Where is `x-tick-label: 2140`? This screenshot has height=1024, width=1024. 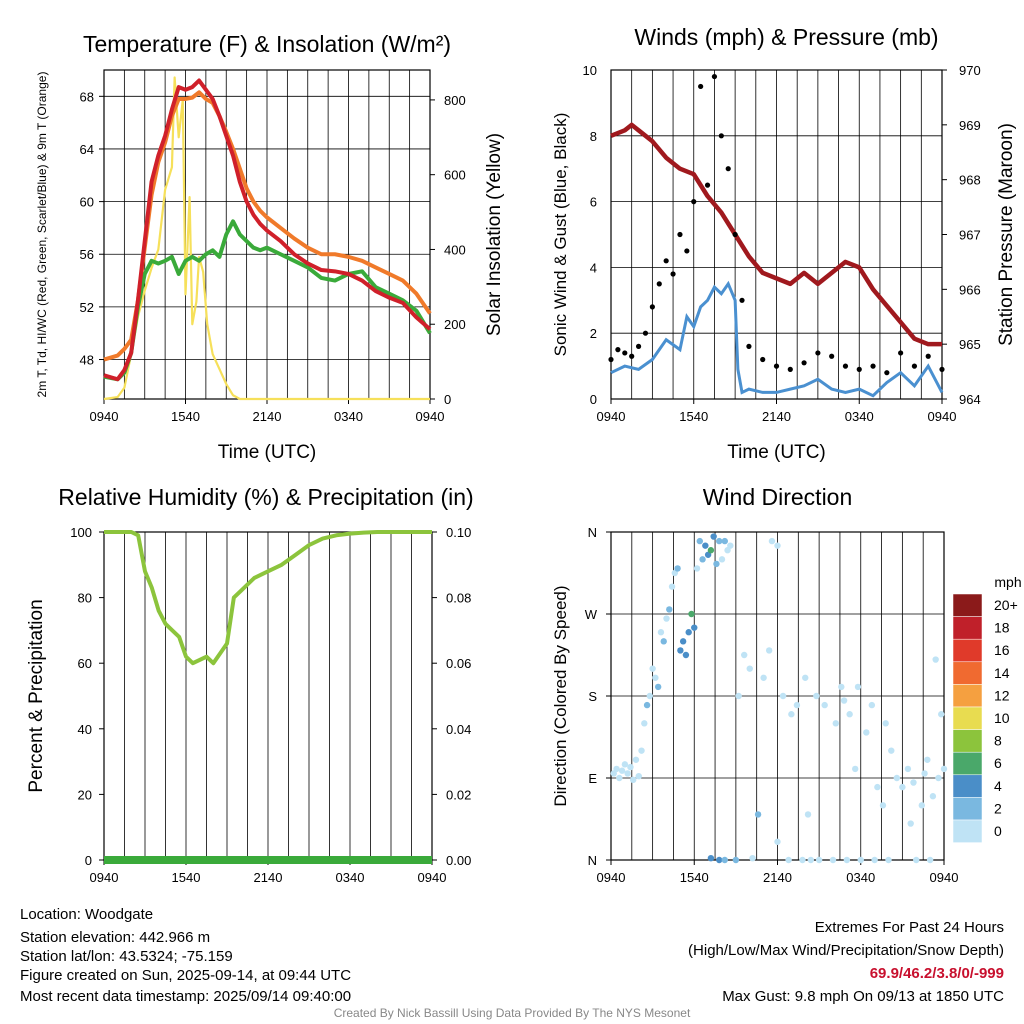
x-tick-label: 2140 is located at coordinates (777, 877).